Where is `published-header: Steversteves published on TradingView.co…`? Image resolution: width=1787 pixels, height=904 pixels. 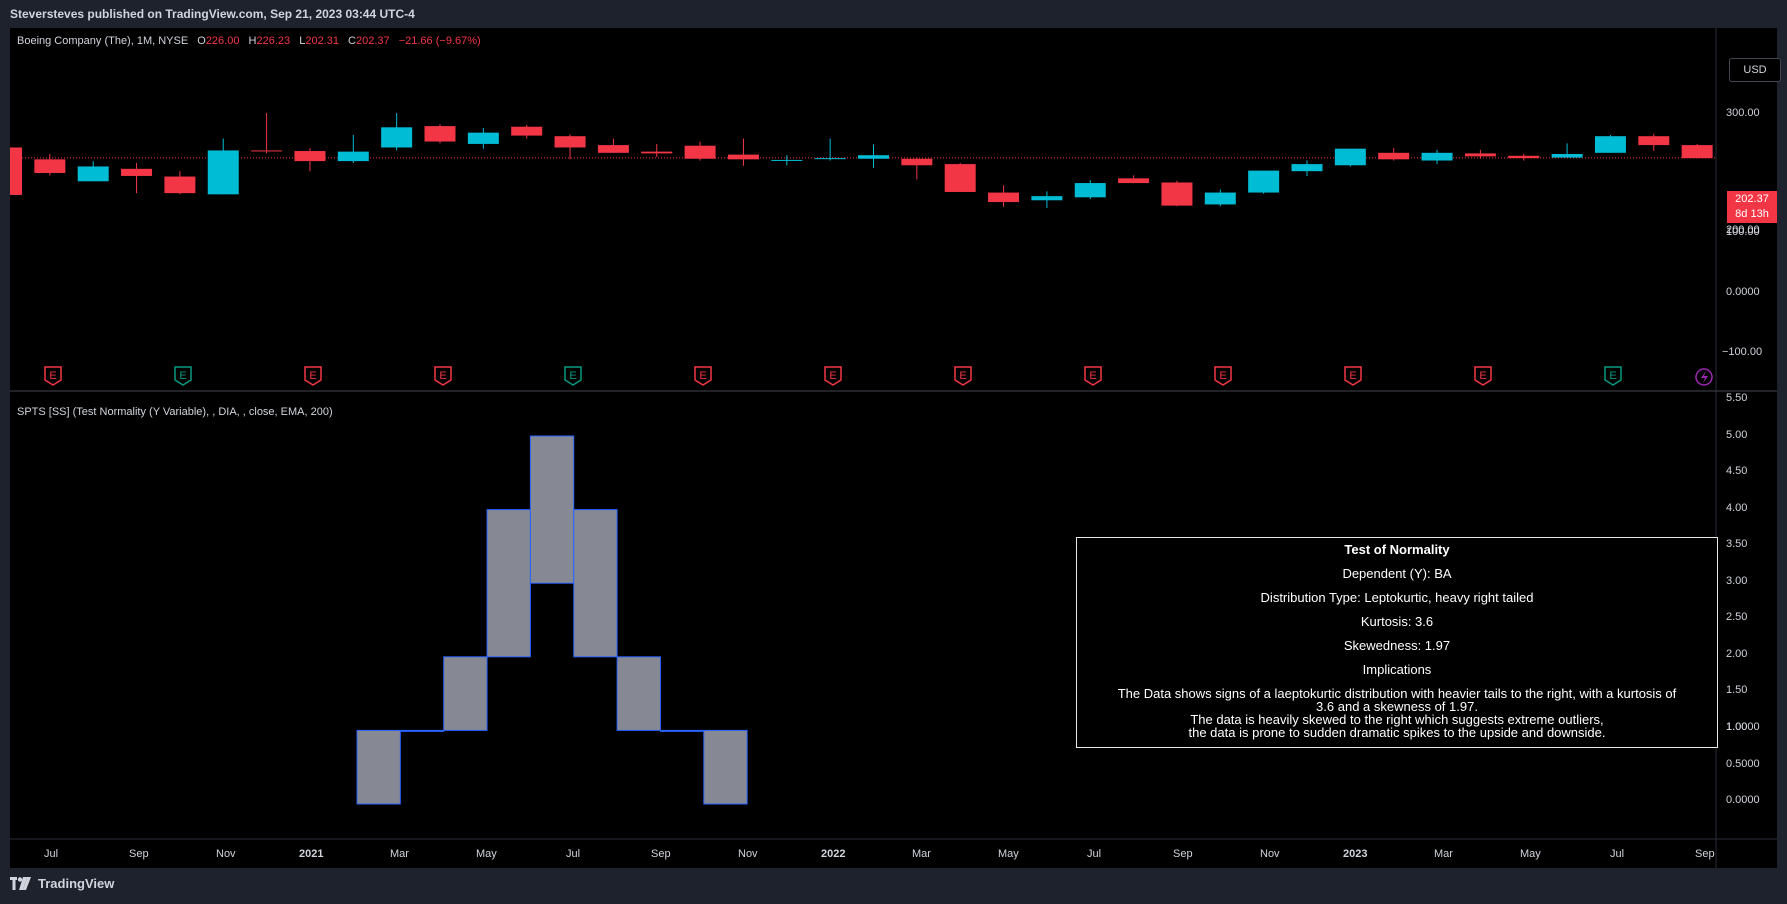
published-header: Steversteves published on TradingView.co… is located at coordinates (893, 14).